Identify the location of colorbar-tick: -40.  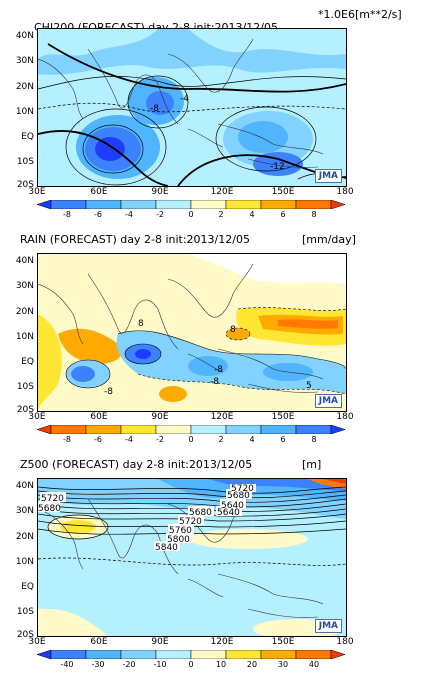
(67, 664).